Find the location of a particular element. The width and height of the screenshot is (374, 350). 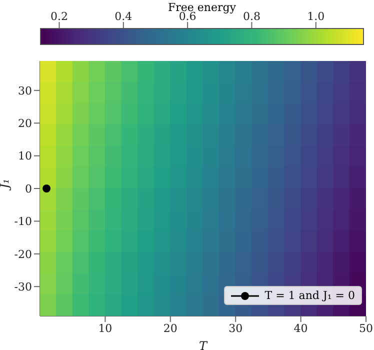

color-bar-label: 0.8 is located at coordinates (251, 16).